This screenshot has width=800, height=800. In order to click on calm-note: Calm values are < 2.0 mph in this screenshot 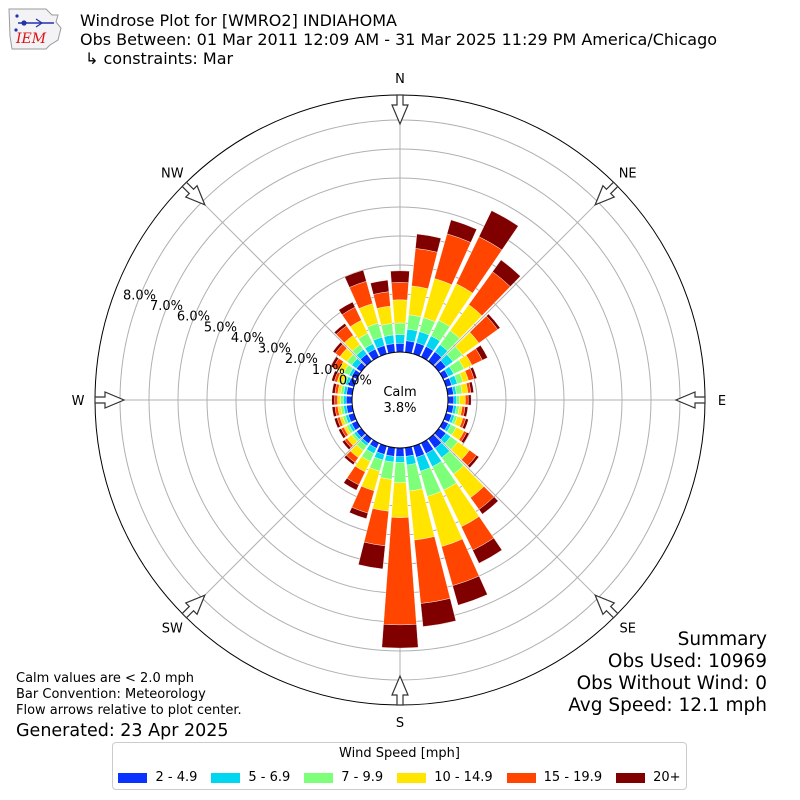, I will do `click(105, 678)`.